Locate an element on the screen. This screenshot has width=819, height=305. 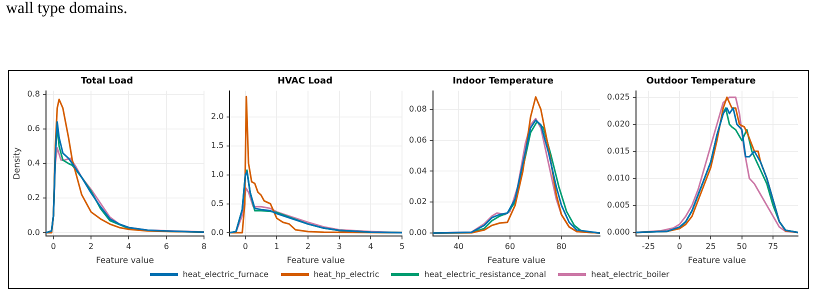
x-tick-label: 75 is located at coordinates (773, 247).